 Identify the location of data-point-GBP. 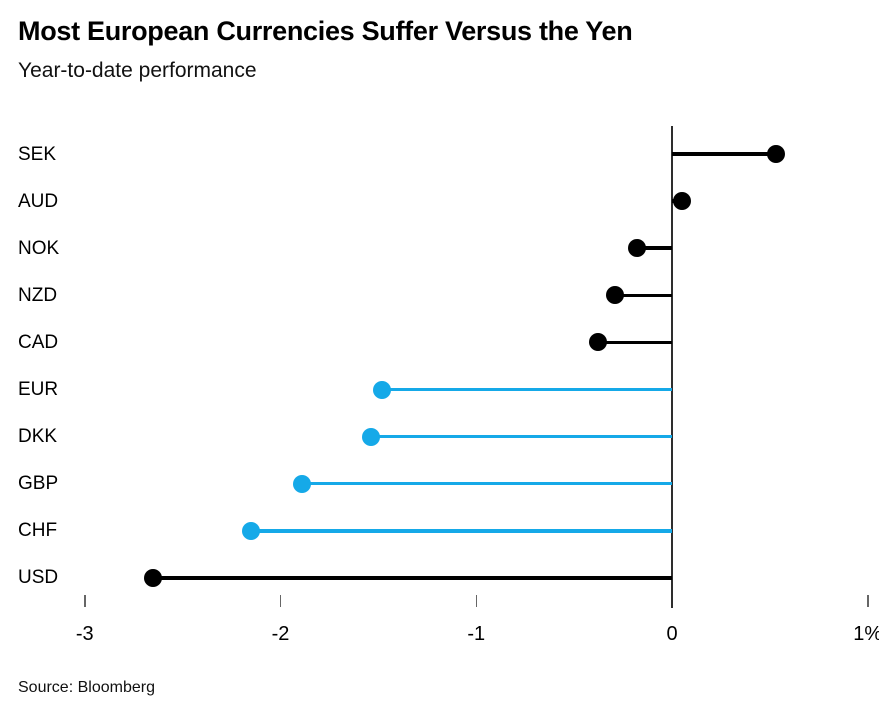
(302, 483).